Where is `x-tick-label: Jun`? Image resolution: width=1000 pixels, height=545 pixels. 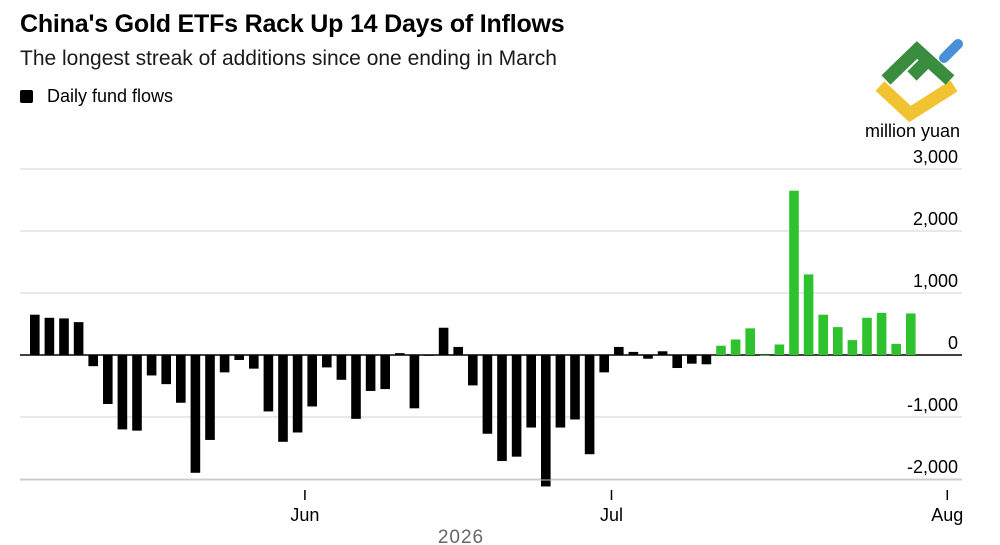 x-tick-label: Jun is located at coordinates (304, 515).